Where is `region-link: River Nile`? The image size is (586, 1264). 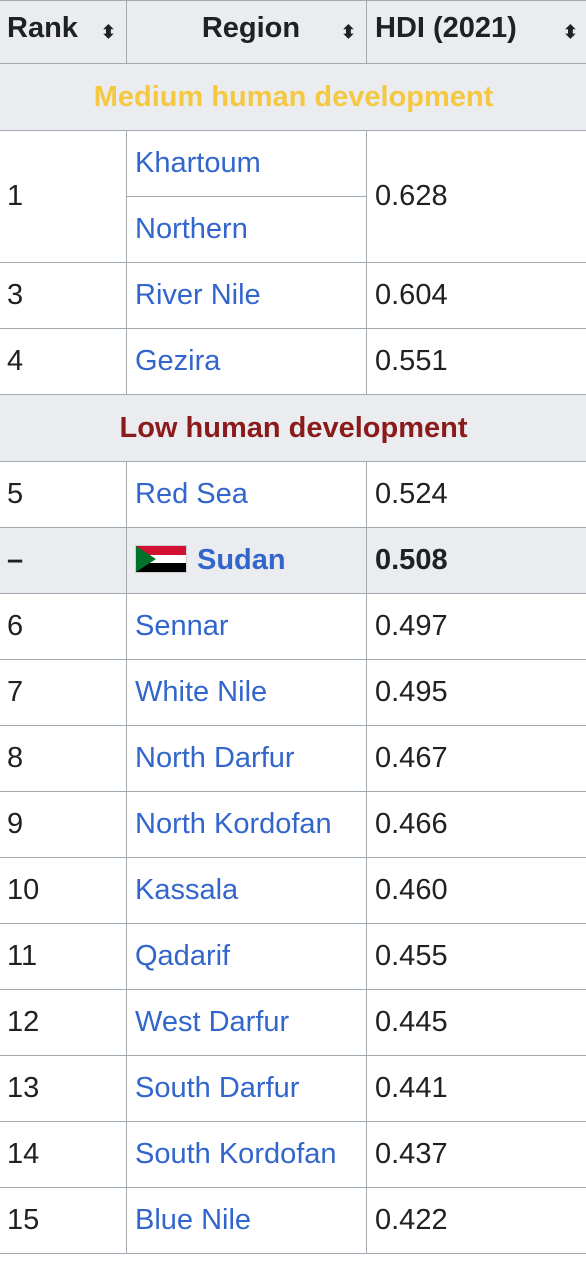 region-link: River Nile is located at coordinates (198, 295).